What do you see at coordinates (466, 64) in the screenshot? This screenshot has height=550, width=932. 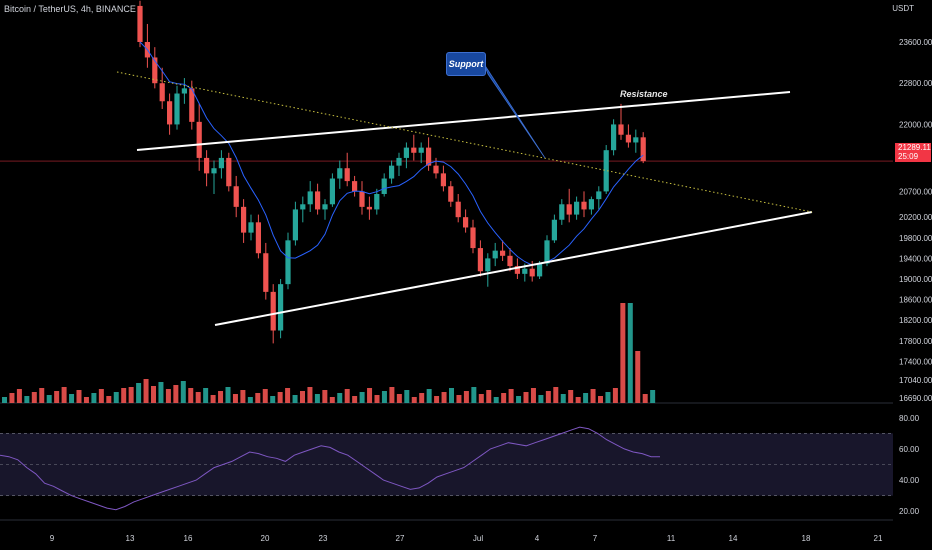 I see `support-callout: Support` at bounding box center [466, 64].